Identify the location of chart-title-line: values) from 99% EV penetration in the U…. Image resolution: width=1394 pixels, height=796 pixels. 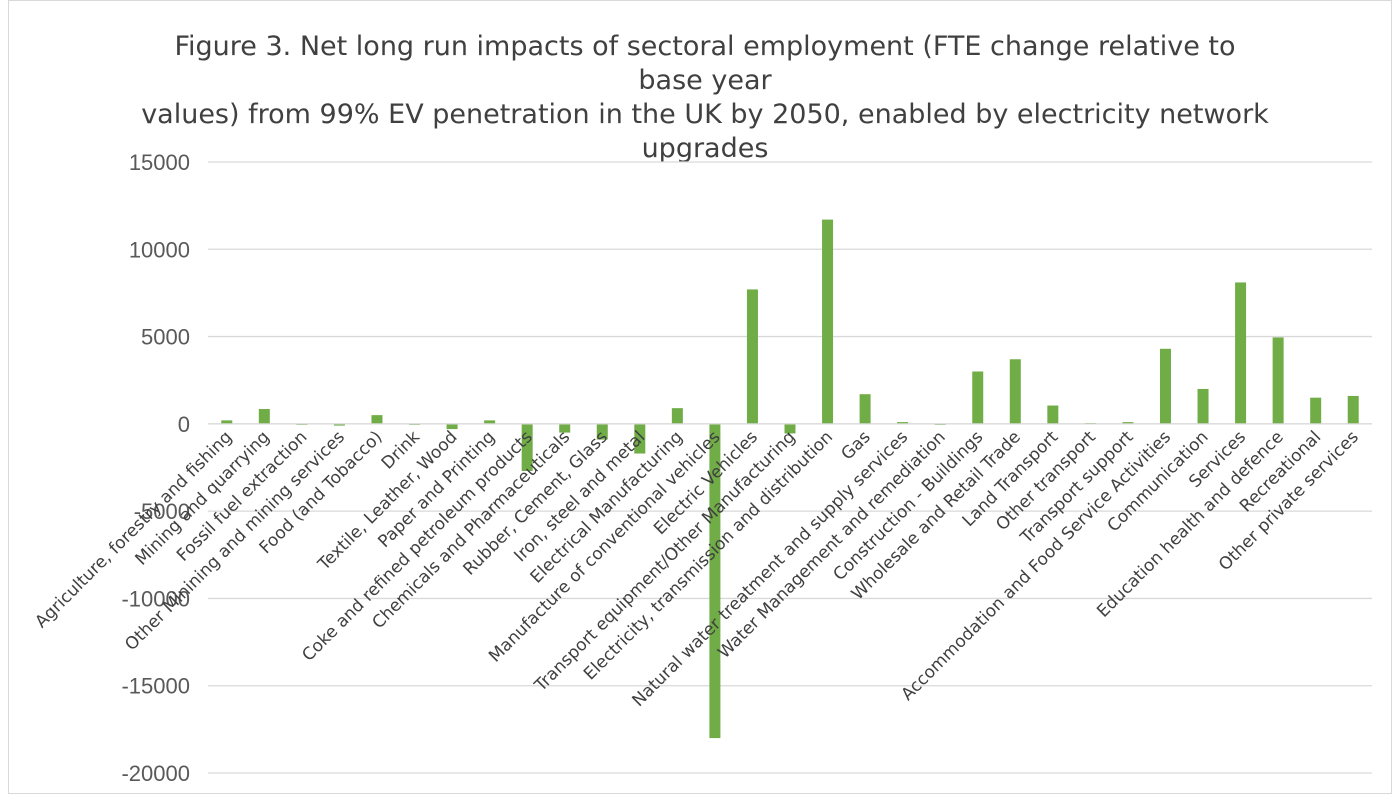
(705, 114).